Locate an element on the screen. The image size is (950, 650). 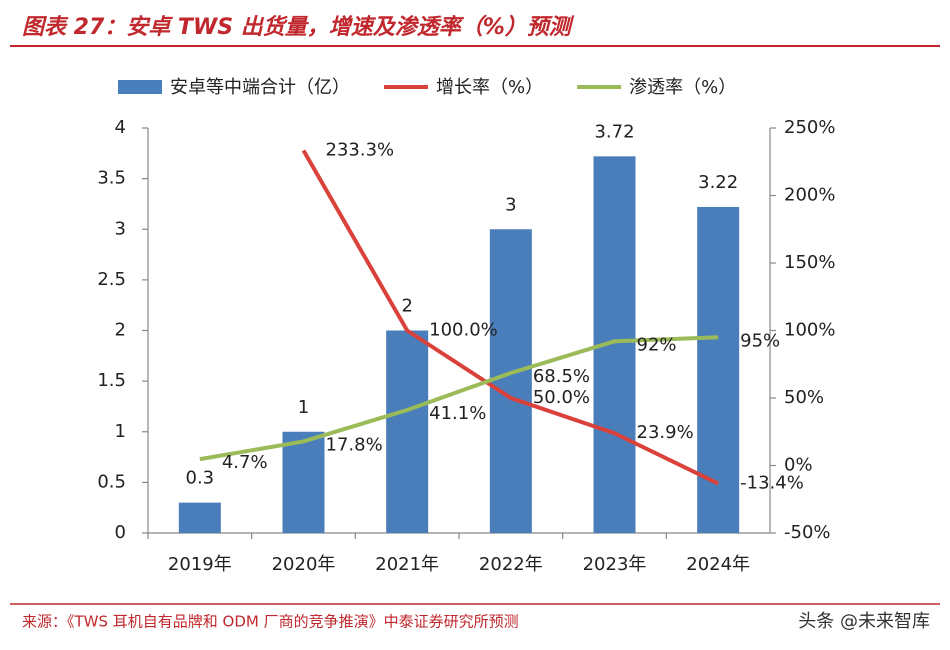
y-tick-label: 1.5 is located at coordinates (111, 380).